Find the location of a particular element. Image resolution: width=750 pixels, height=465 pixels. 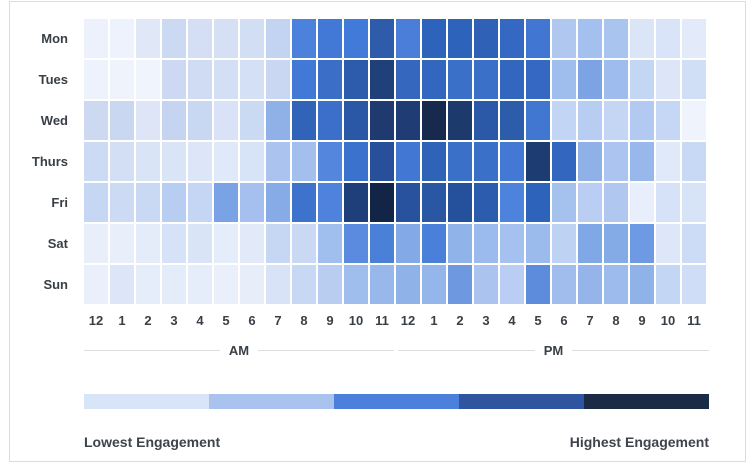

heatmap-cell-mon-12am is located at coordinates (96, 38).